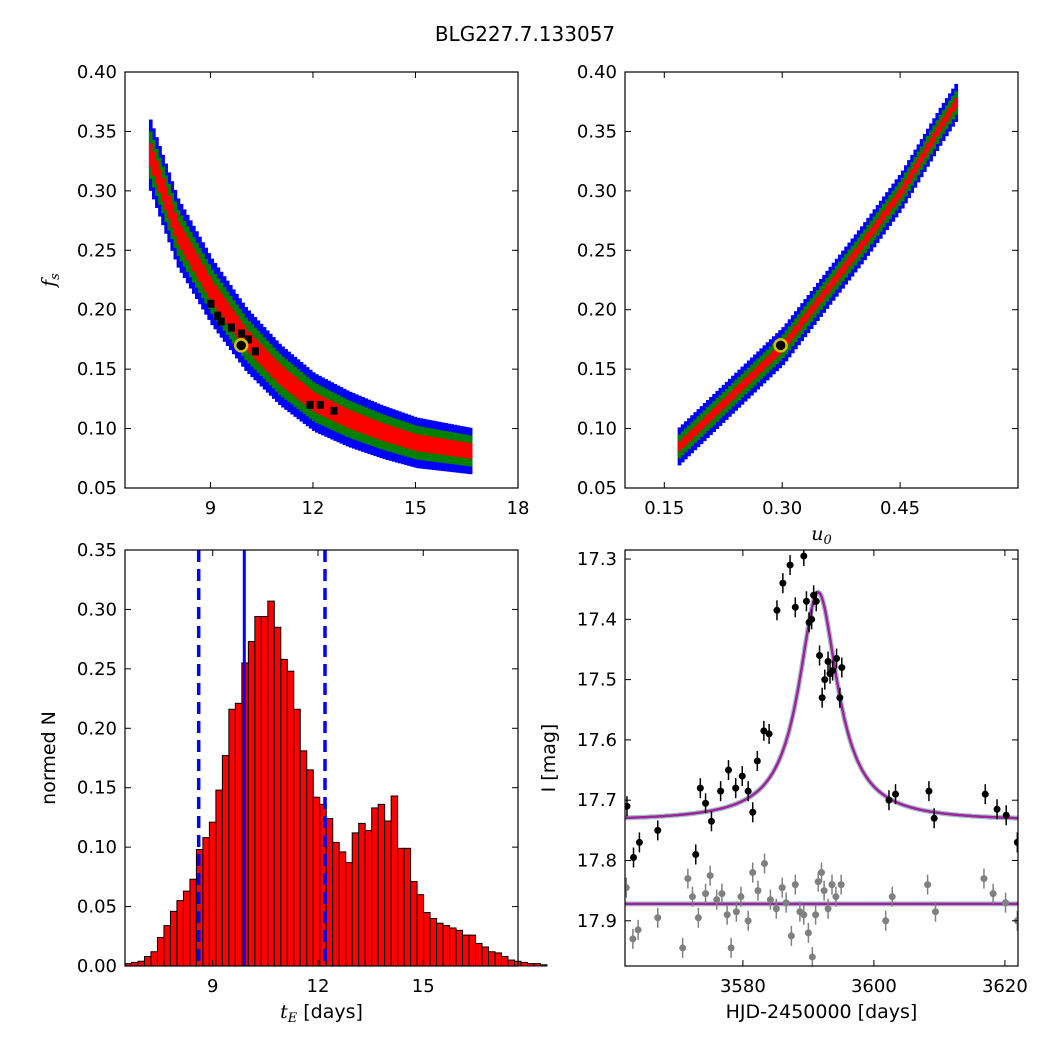 Image resolution: width=1050 pixels, height=1050 pixels. I want to click on y-tick-label: 0.05, so click(97, 907).